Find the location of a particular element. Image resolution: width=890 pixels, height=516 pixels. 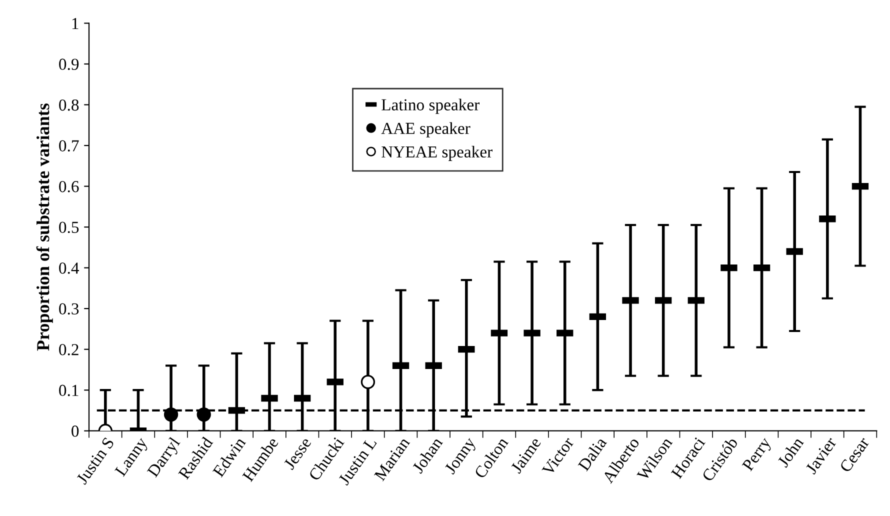

y-tick-label: 0.3 is located at coordinates (69, 309).